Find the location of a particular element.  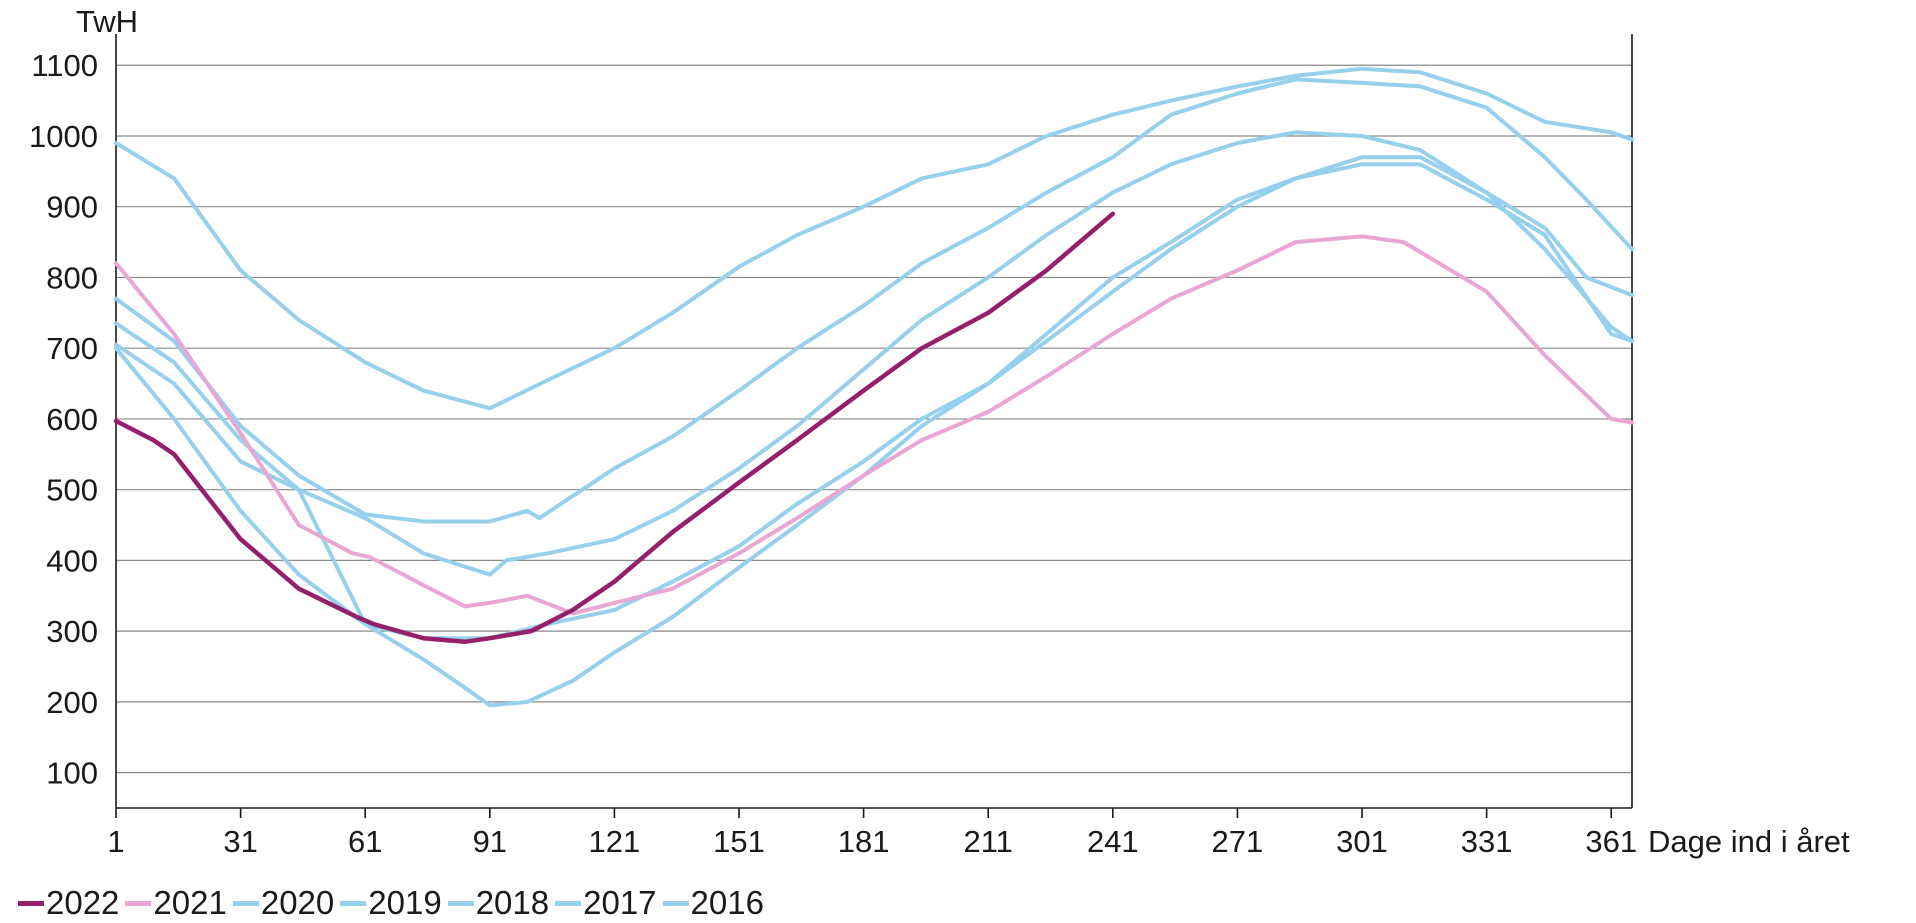

legend-item-2017: 2017 is located at coordinates (606, 903).